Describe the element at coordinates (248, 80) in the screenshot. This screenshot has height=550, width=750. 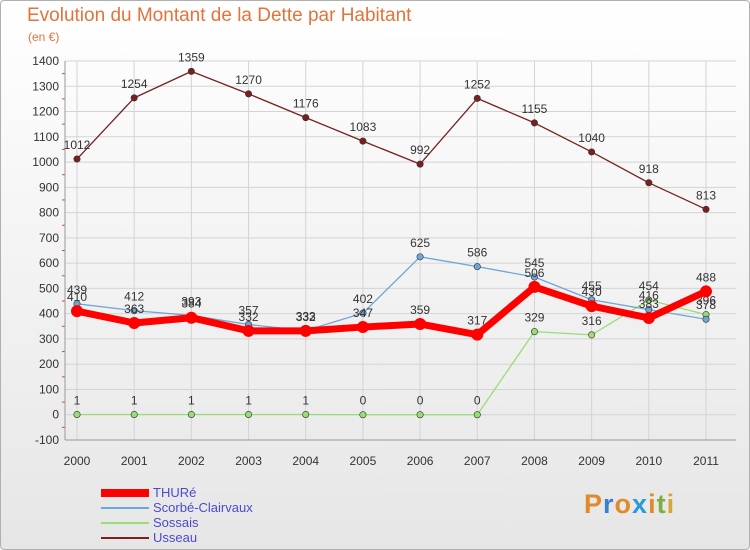
I see `data-label-usseau: 1270` at that location.